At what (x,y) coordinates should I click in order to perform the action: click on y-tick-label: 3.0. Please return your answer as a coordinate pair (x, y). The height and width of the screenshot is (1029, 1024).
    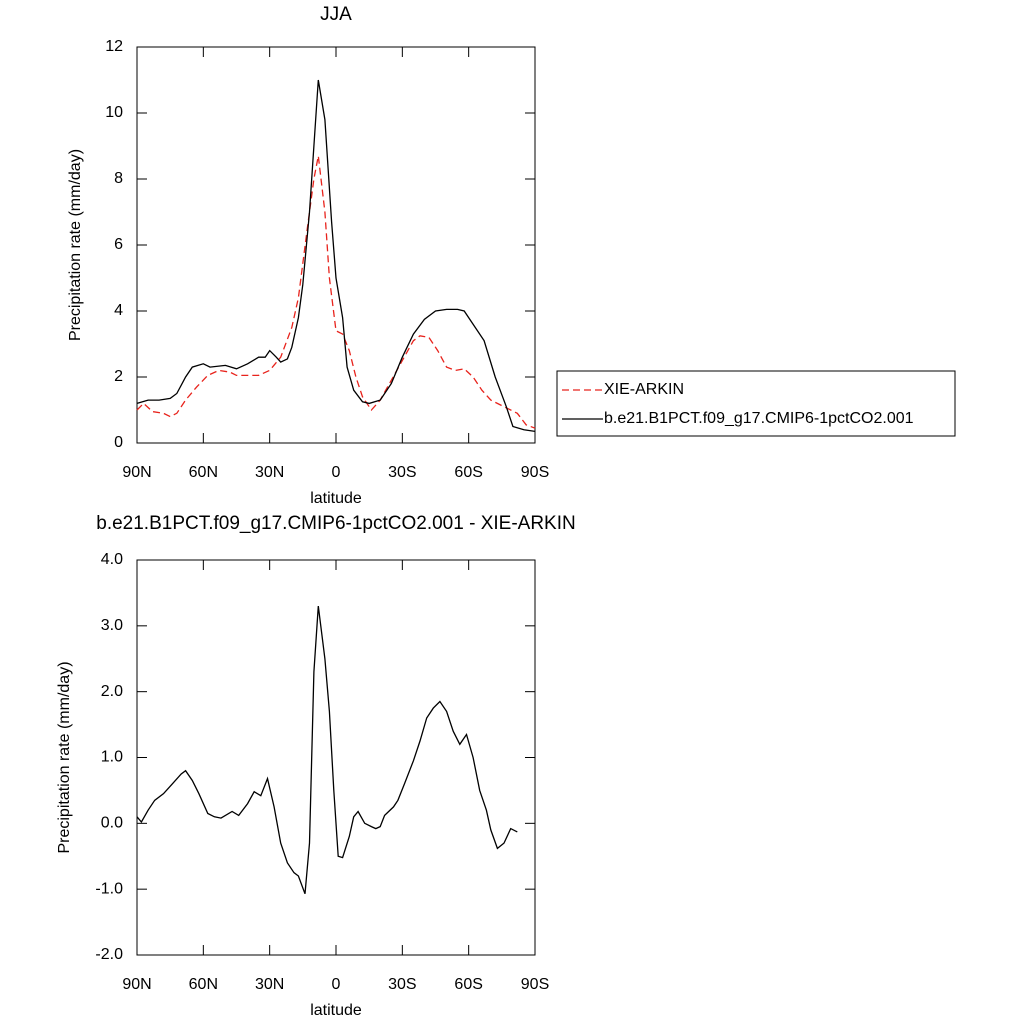
    Looking at the image, I should click on (112, 625).